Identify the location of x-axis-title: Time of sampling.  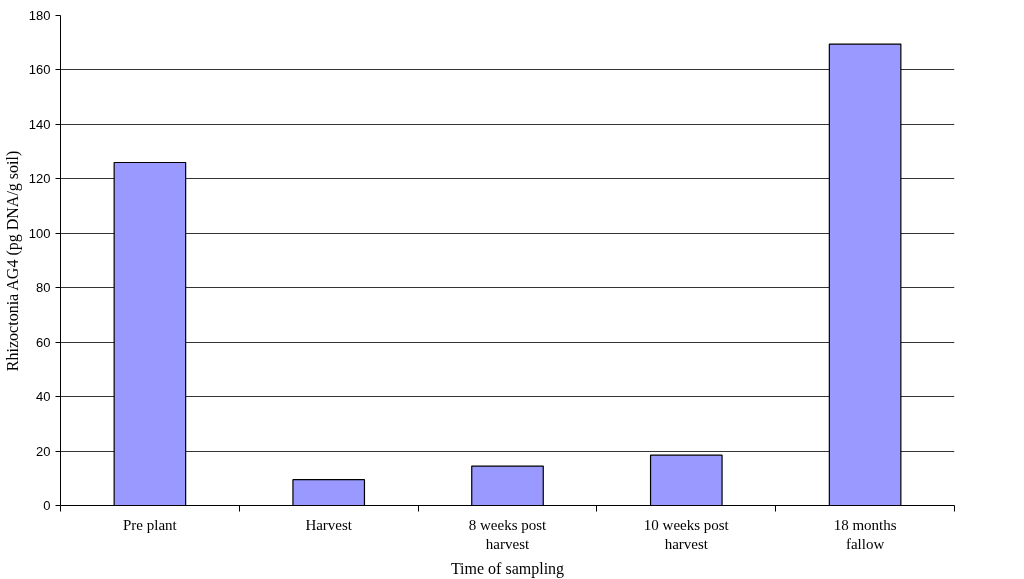
(507, 568).